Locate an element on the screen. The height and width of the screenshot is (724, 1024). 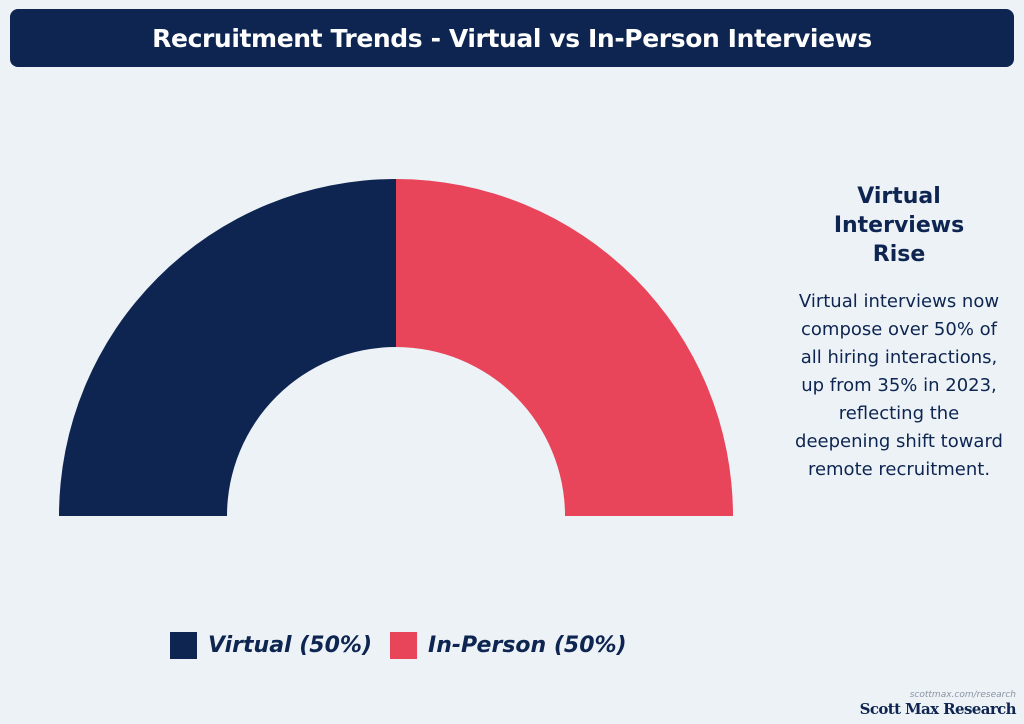
legend-item-in-person: In-Person (50%) is located at coordinates (508, 645).